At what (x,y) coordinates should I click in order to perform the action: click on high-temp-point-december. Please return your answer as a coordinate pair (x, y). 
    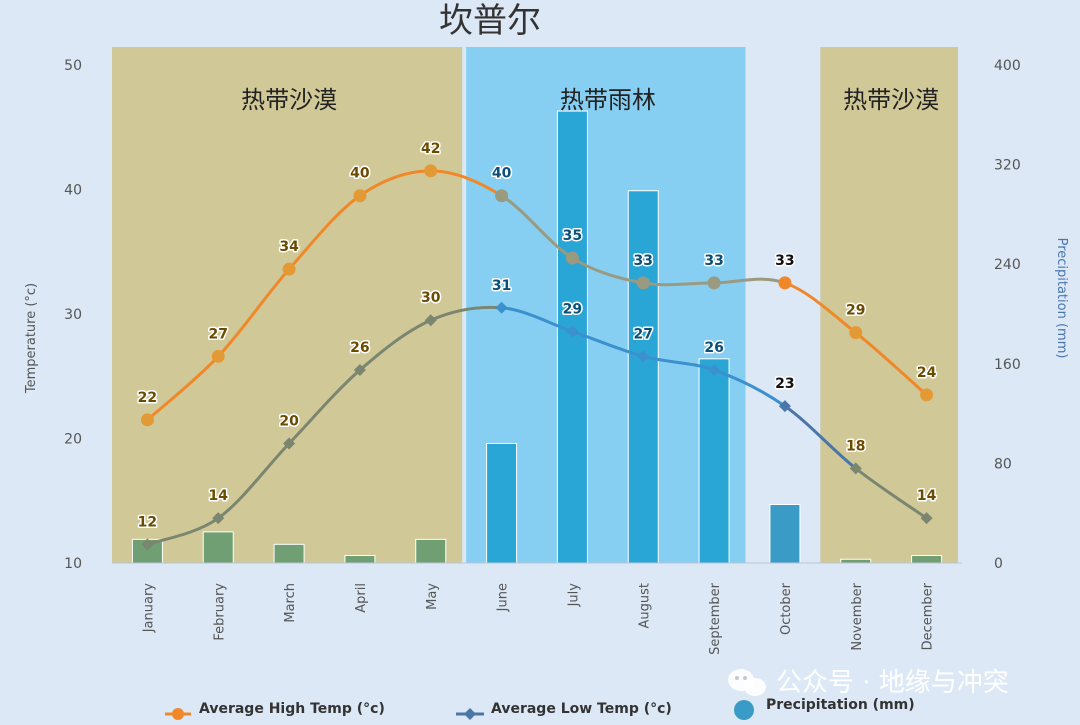
    Looking at the image, I should click on (927, 395).